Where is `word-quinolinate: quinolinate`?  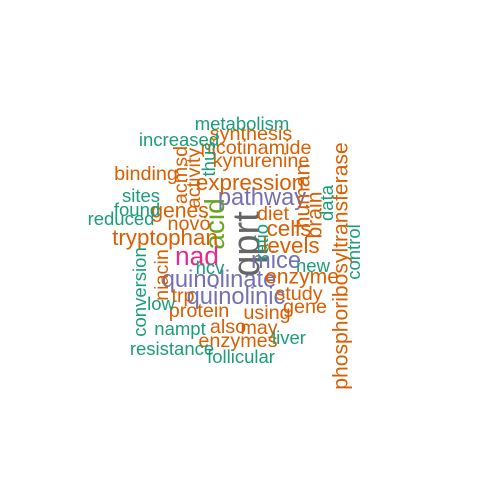
word-quinolinate: quinolinate is located at coordinates (219, 280).